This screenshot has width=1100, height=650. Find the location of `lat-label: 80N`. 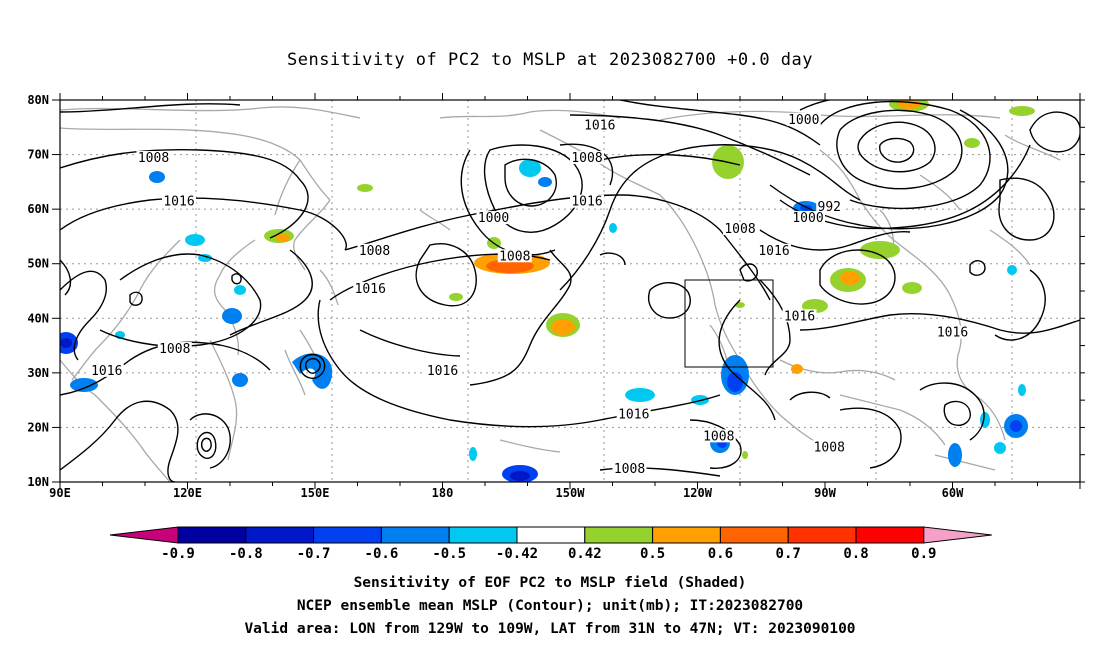

lat-label: 80N is located at coordinates (38, 100).